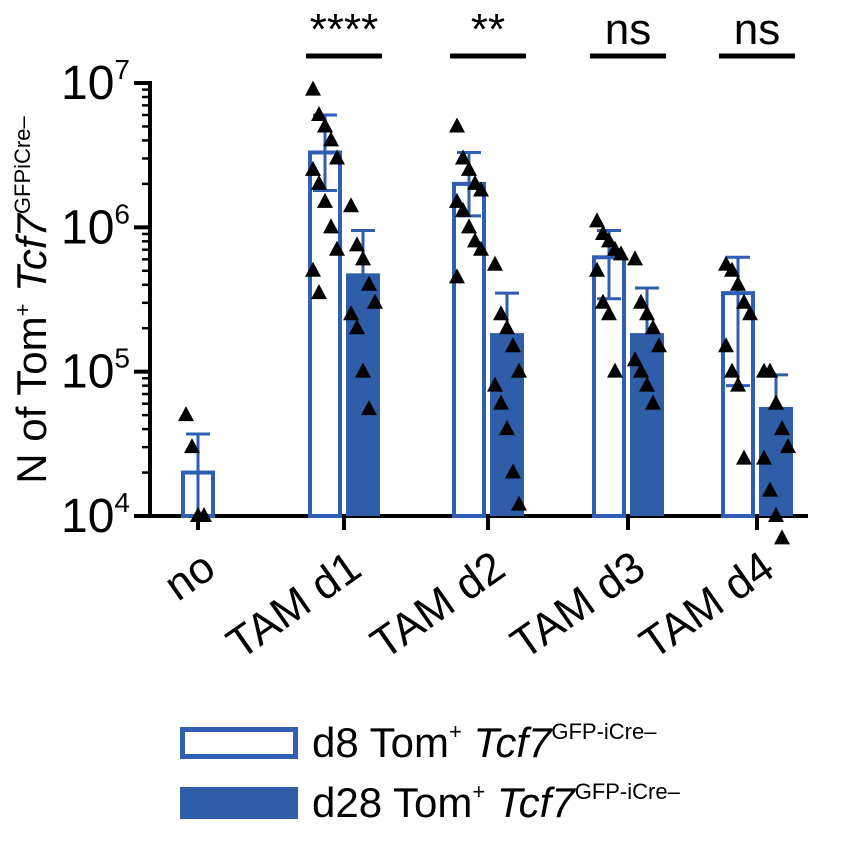 This screenshot has width=844, height=862. What do you see at coordinates (190, 576) in the screenshot?
I see `x-tick-label: no` at bounding box center [190, 576].